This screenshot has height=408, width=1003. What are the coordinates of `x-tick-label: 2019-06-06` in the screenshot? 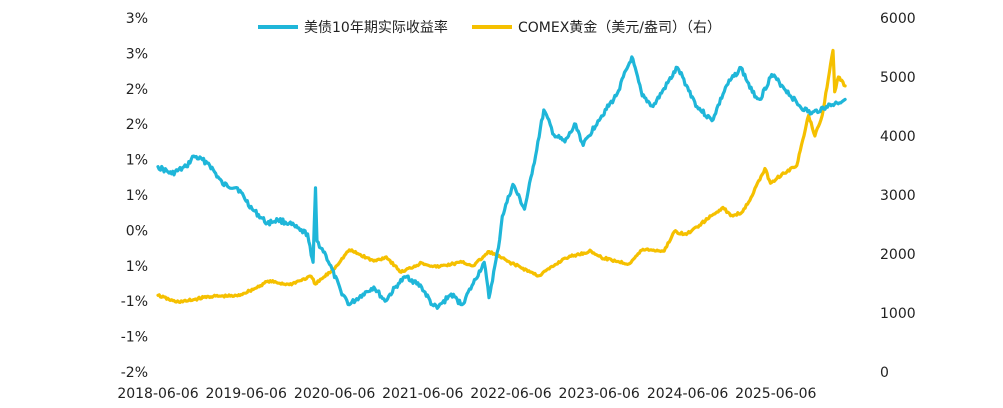 It's located at (245, 394).